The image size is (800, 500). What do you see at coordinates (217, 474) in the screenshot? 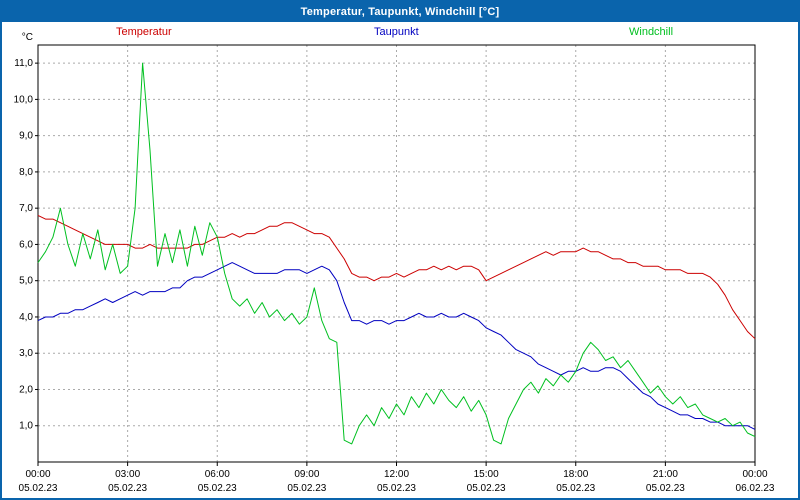
I see `x-time-label: 06:00` at bounding box center [217, 474].